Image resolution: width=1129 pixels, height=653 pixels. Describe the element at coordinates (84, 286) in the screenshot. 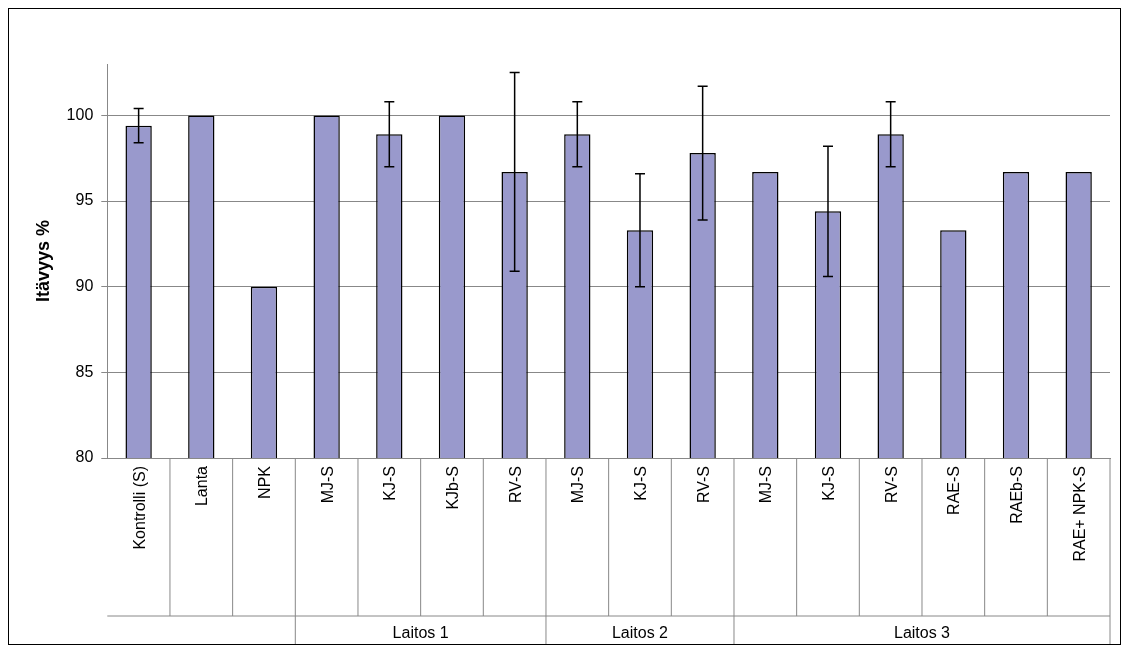

I see `y-tick-label: 90` at that location.